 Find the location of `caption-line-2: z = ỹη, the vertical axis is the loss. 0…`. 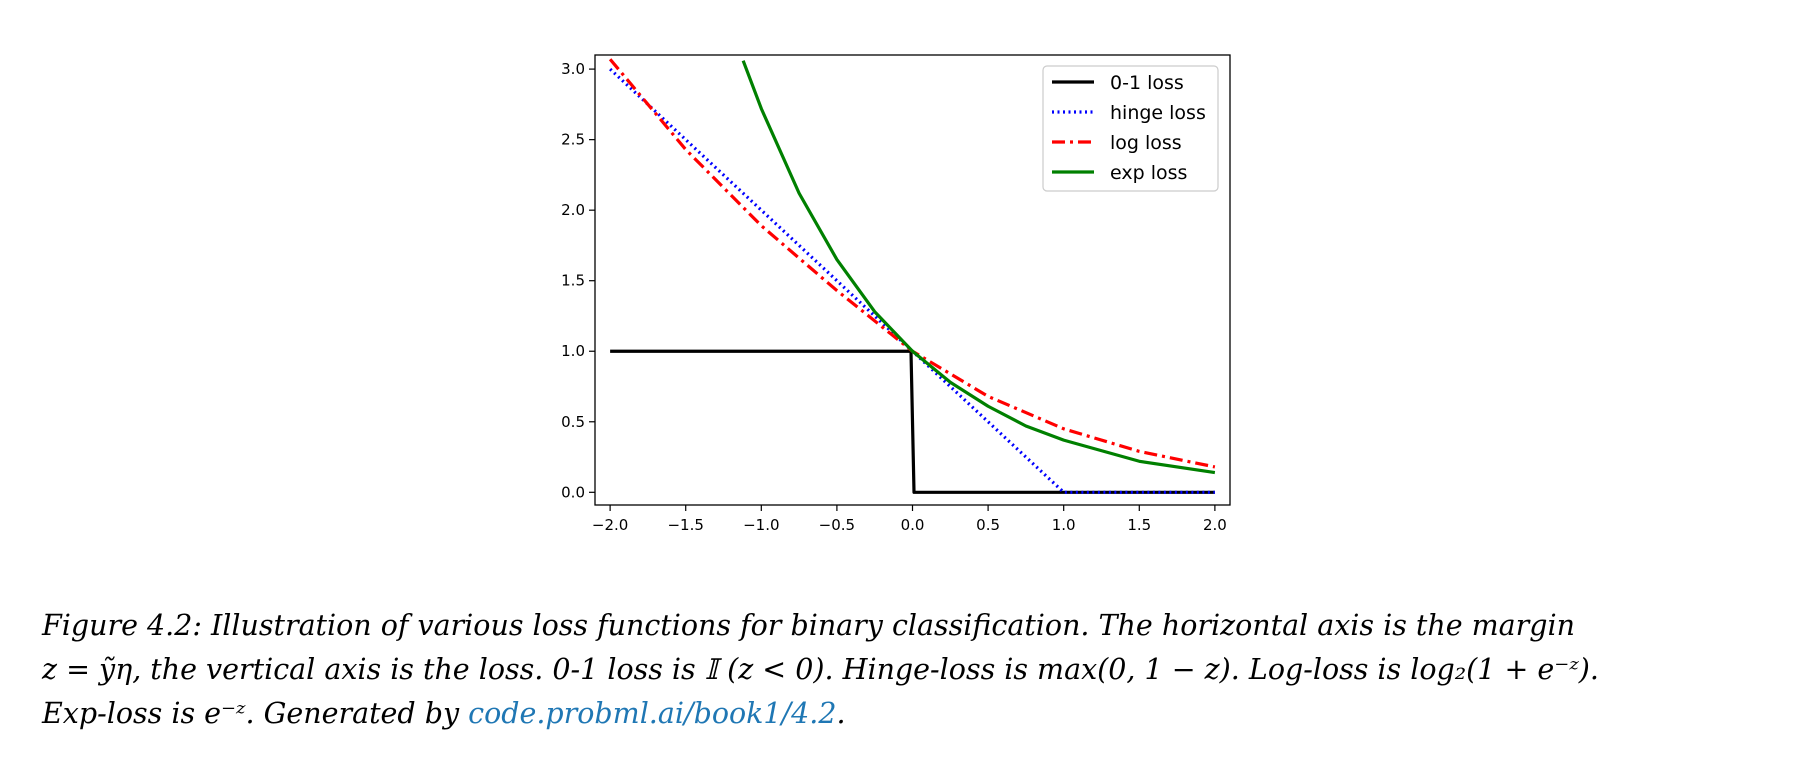

caption-line-2: z = ỹη, the vertical axis is the loss. 0… is located at coordinates (820, 669).